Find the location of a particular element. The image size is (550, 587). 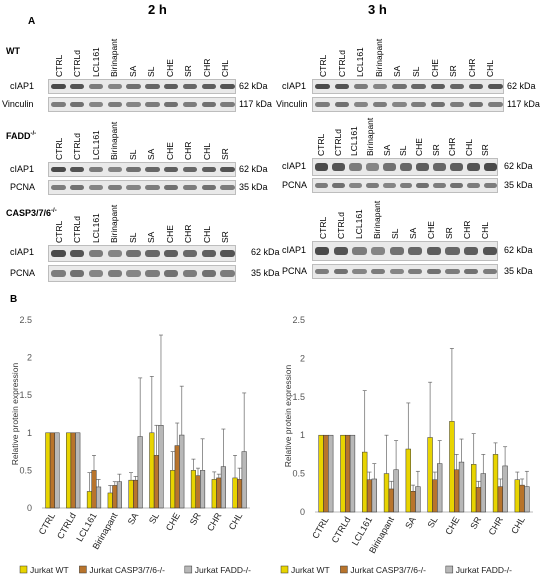

casp-2h-lane-4: SL is located at coordinates (132, 237).